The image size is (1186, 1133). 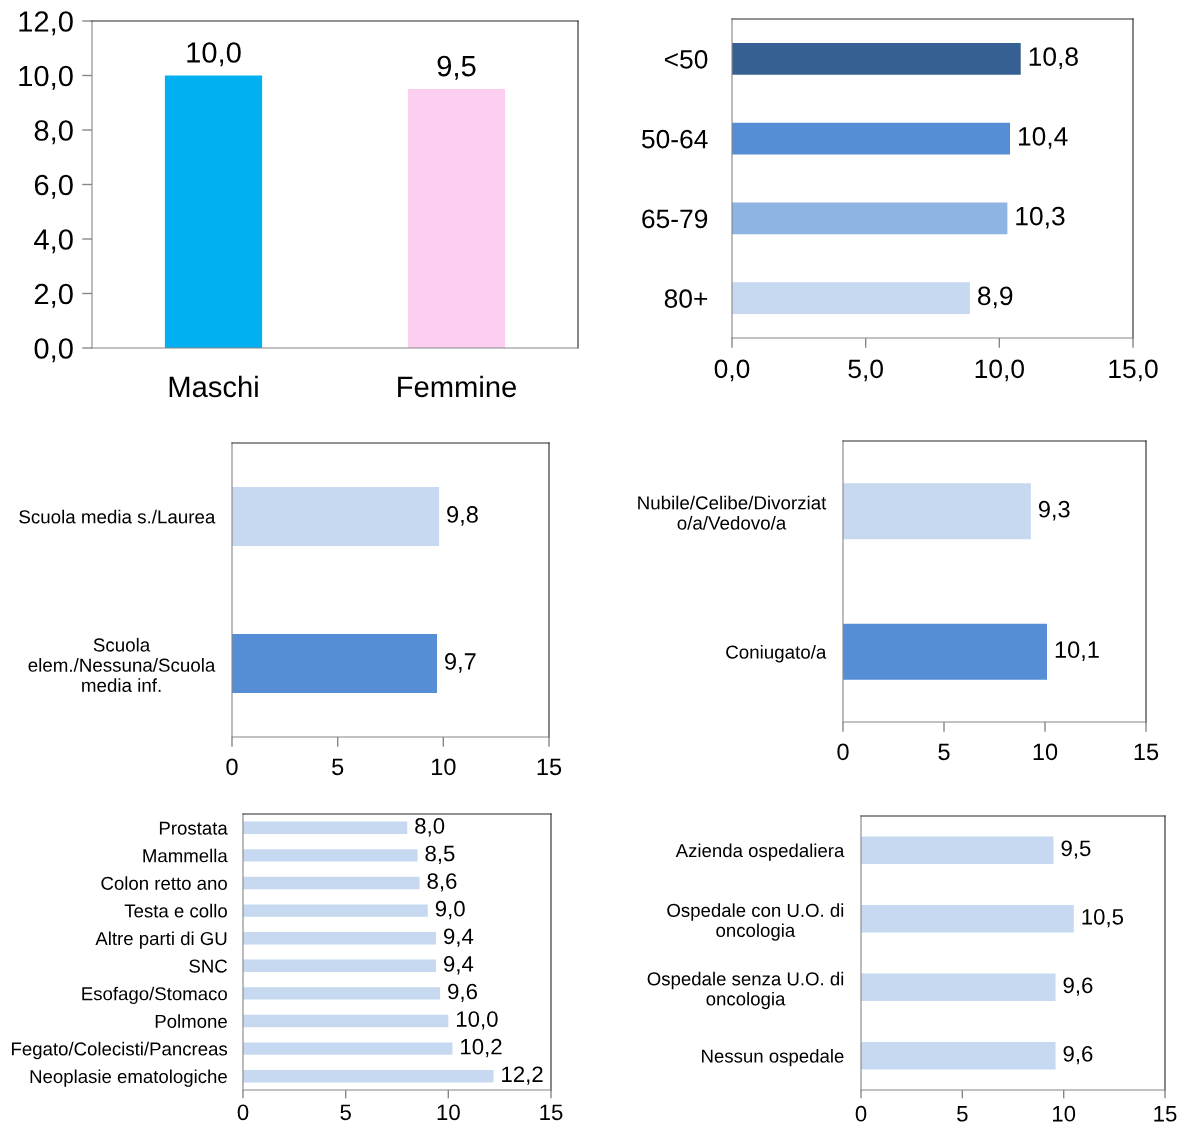 What do you see at coordinates (154, 995) in the screenshot?
I see `y-tick-label: Esofago/Stomaco` at bounding box center [154, 995].